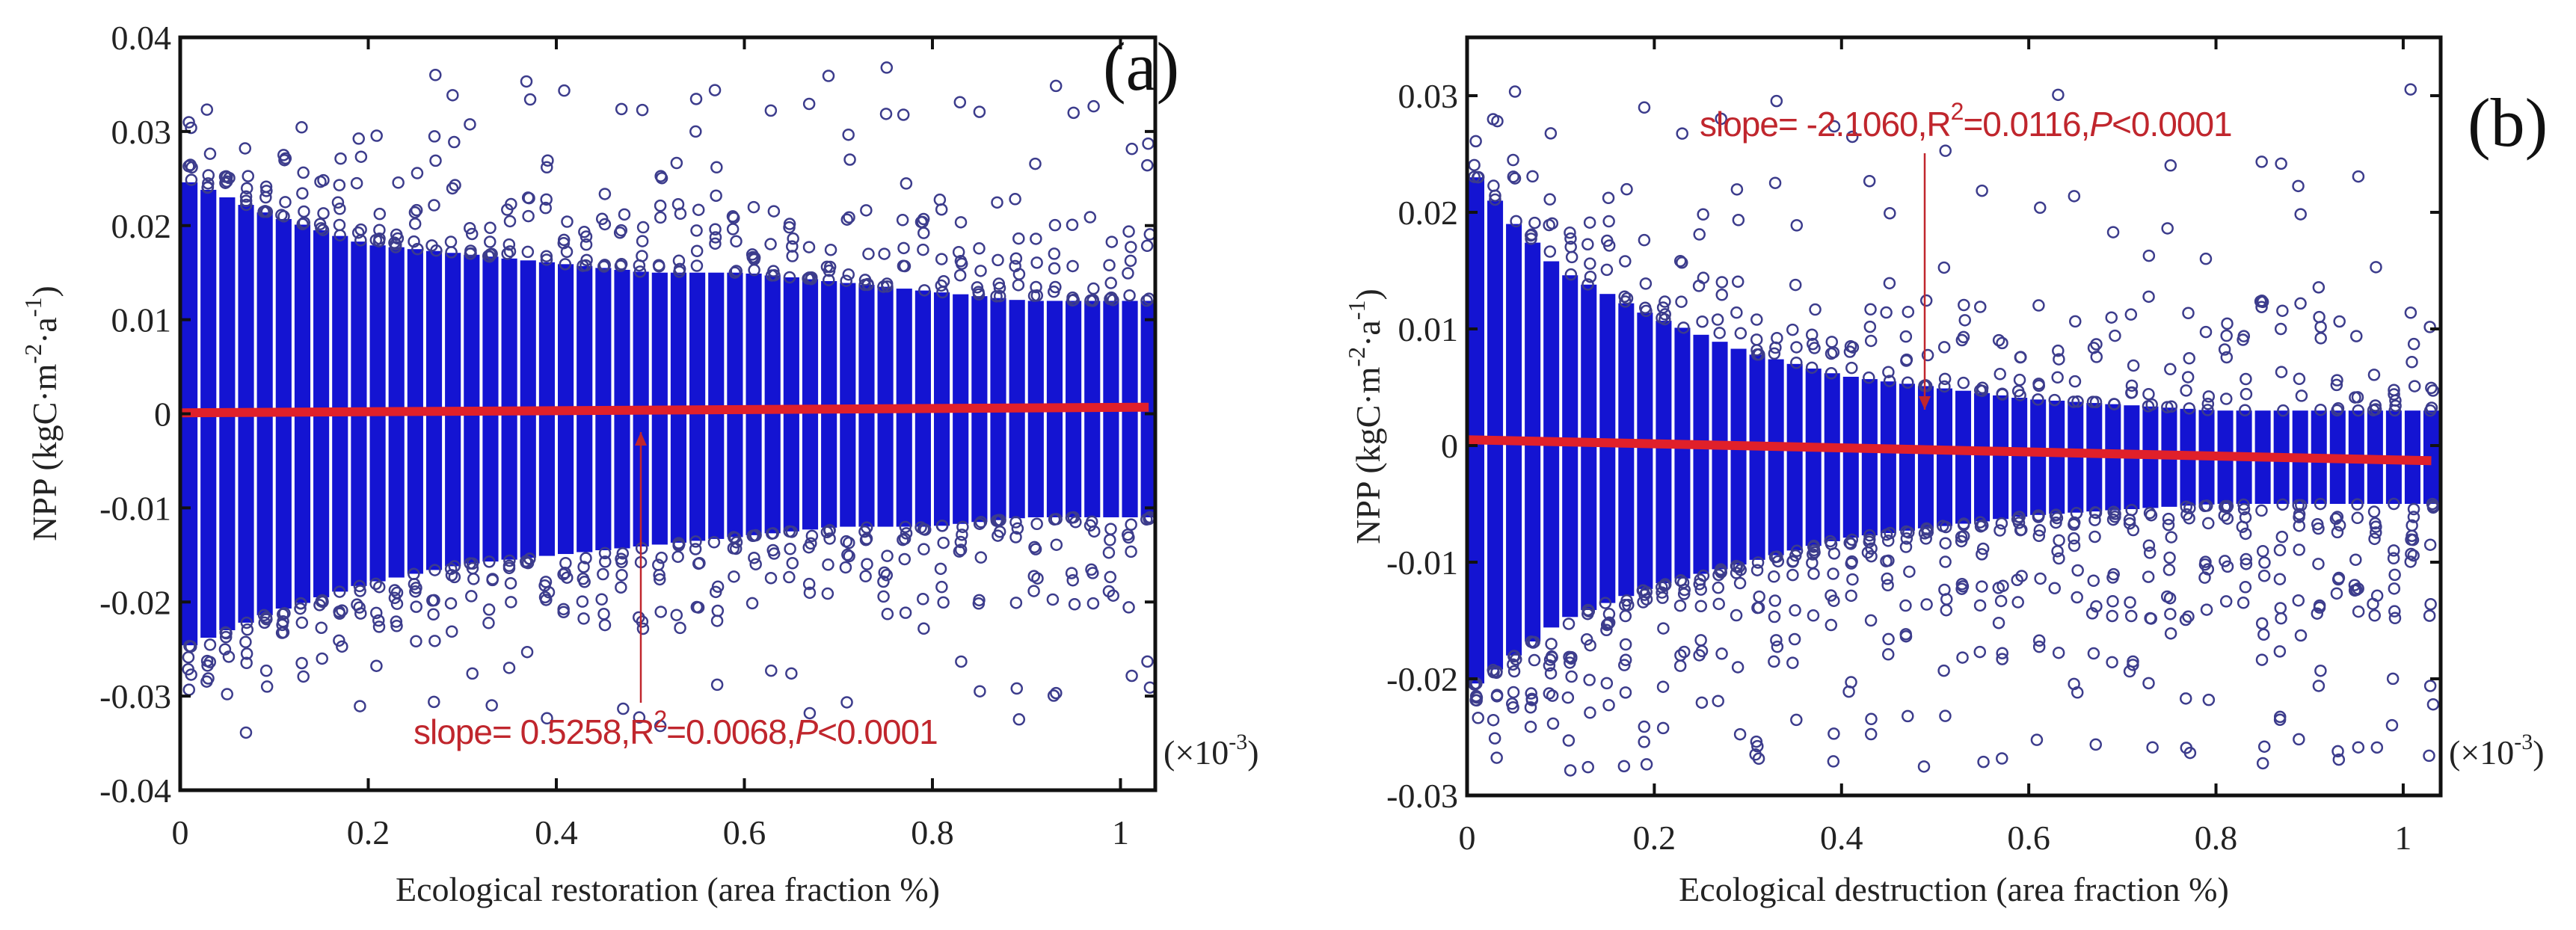 This screenshot has width=2576, height=930. Describe the element at coordinates (2026, 124) in the screenshot. I see `annot-r2: =0.0116,` at that location.